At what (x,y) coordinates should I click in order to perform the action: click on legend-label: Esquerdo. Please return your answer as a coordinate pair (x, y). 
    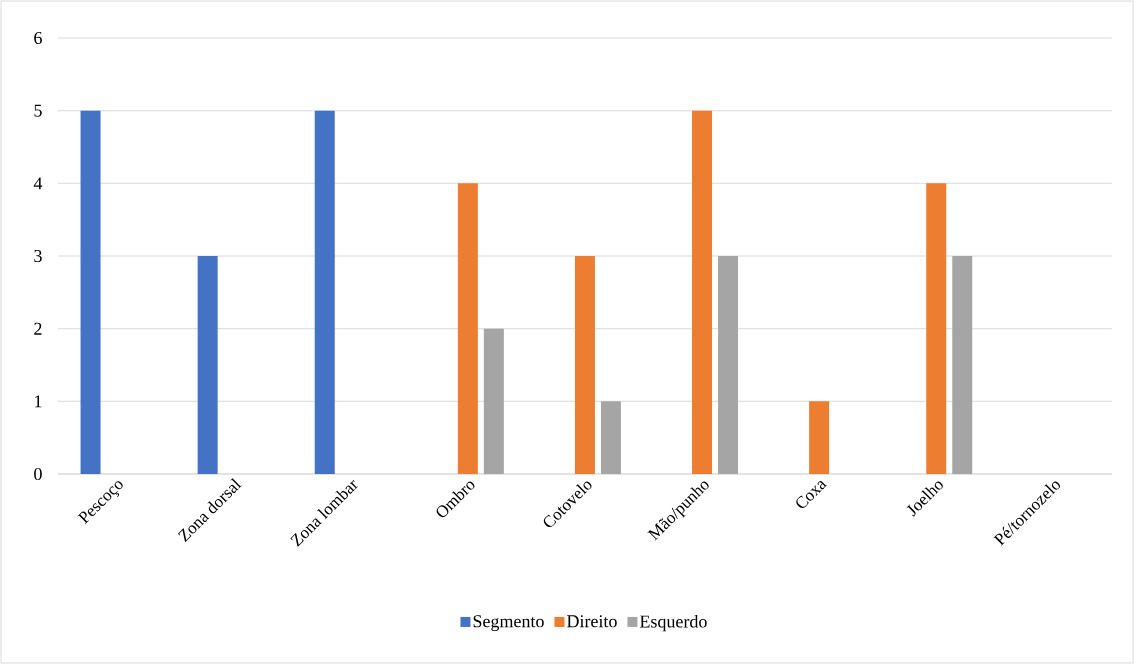
    Looking at the image, I should click on (673, 623).